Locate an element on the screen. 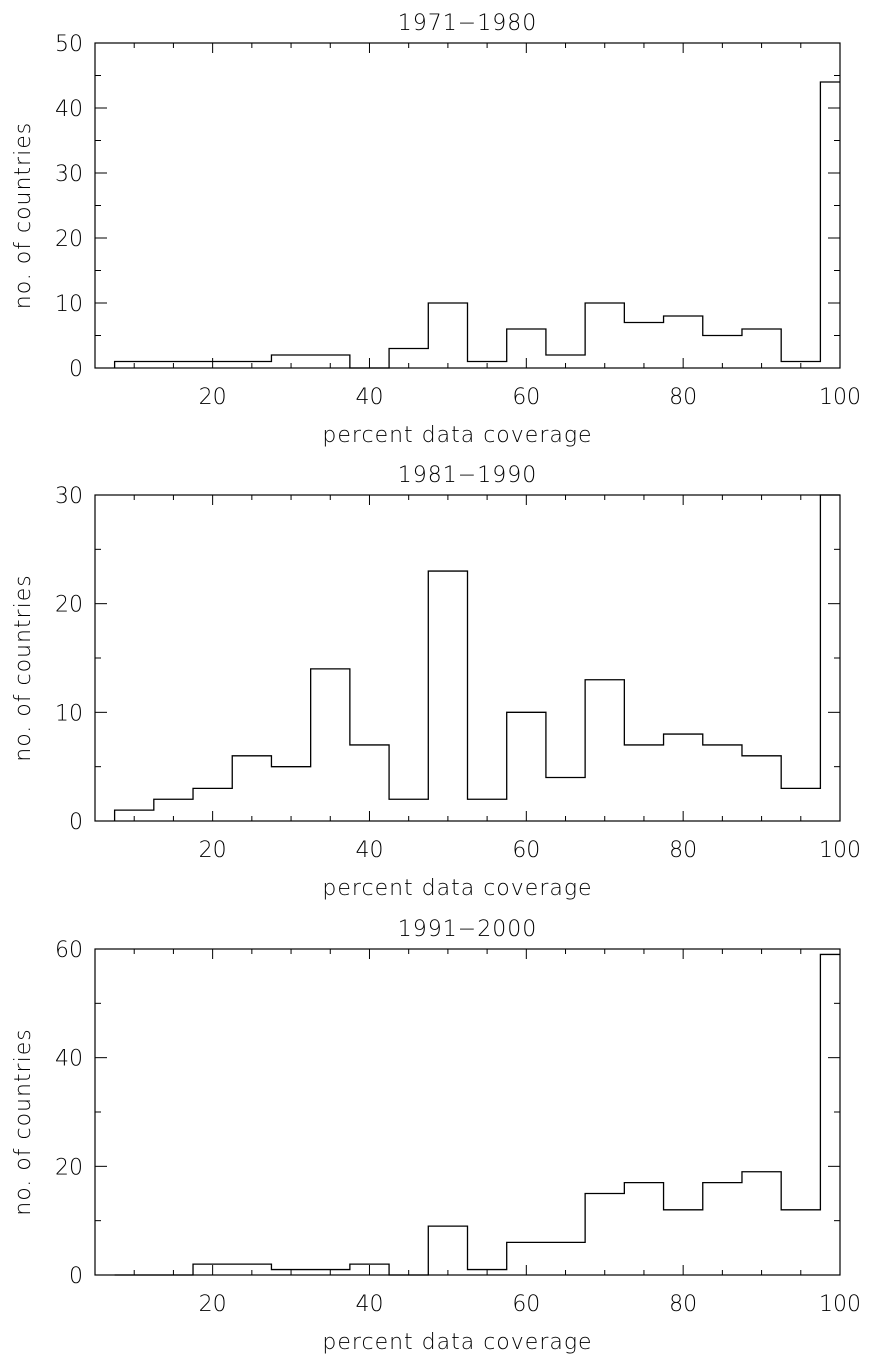 This screenshot has height=1356, width=871. panel-title: 1981−1990 is located at coordinates (467, 475).